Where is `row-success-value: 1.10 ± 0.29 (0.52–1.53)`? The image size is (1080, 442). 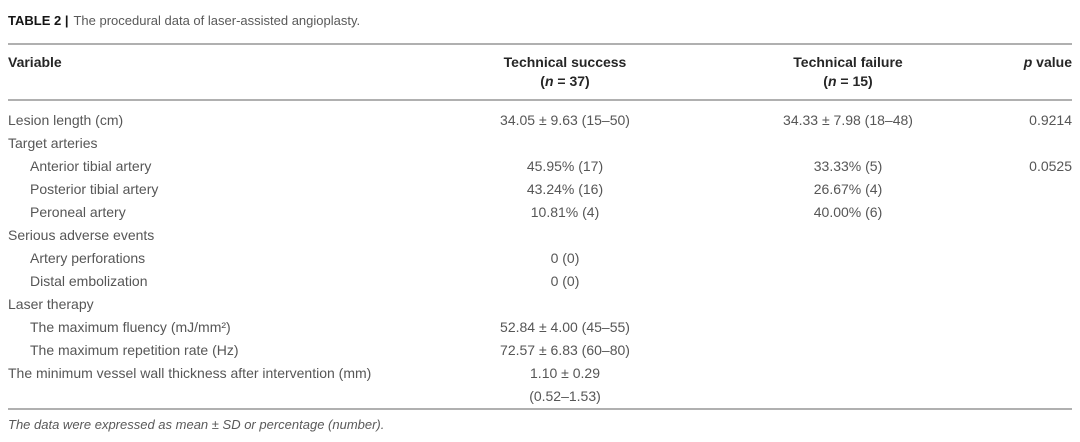 row-success-value: 1.10 ± 0.29 (0.52–1.53) is located at coordinates (565, 384).